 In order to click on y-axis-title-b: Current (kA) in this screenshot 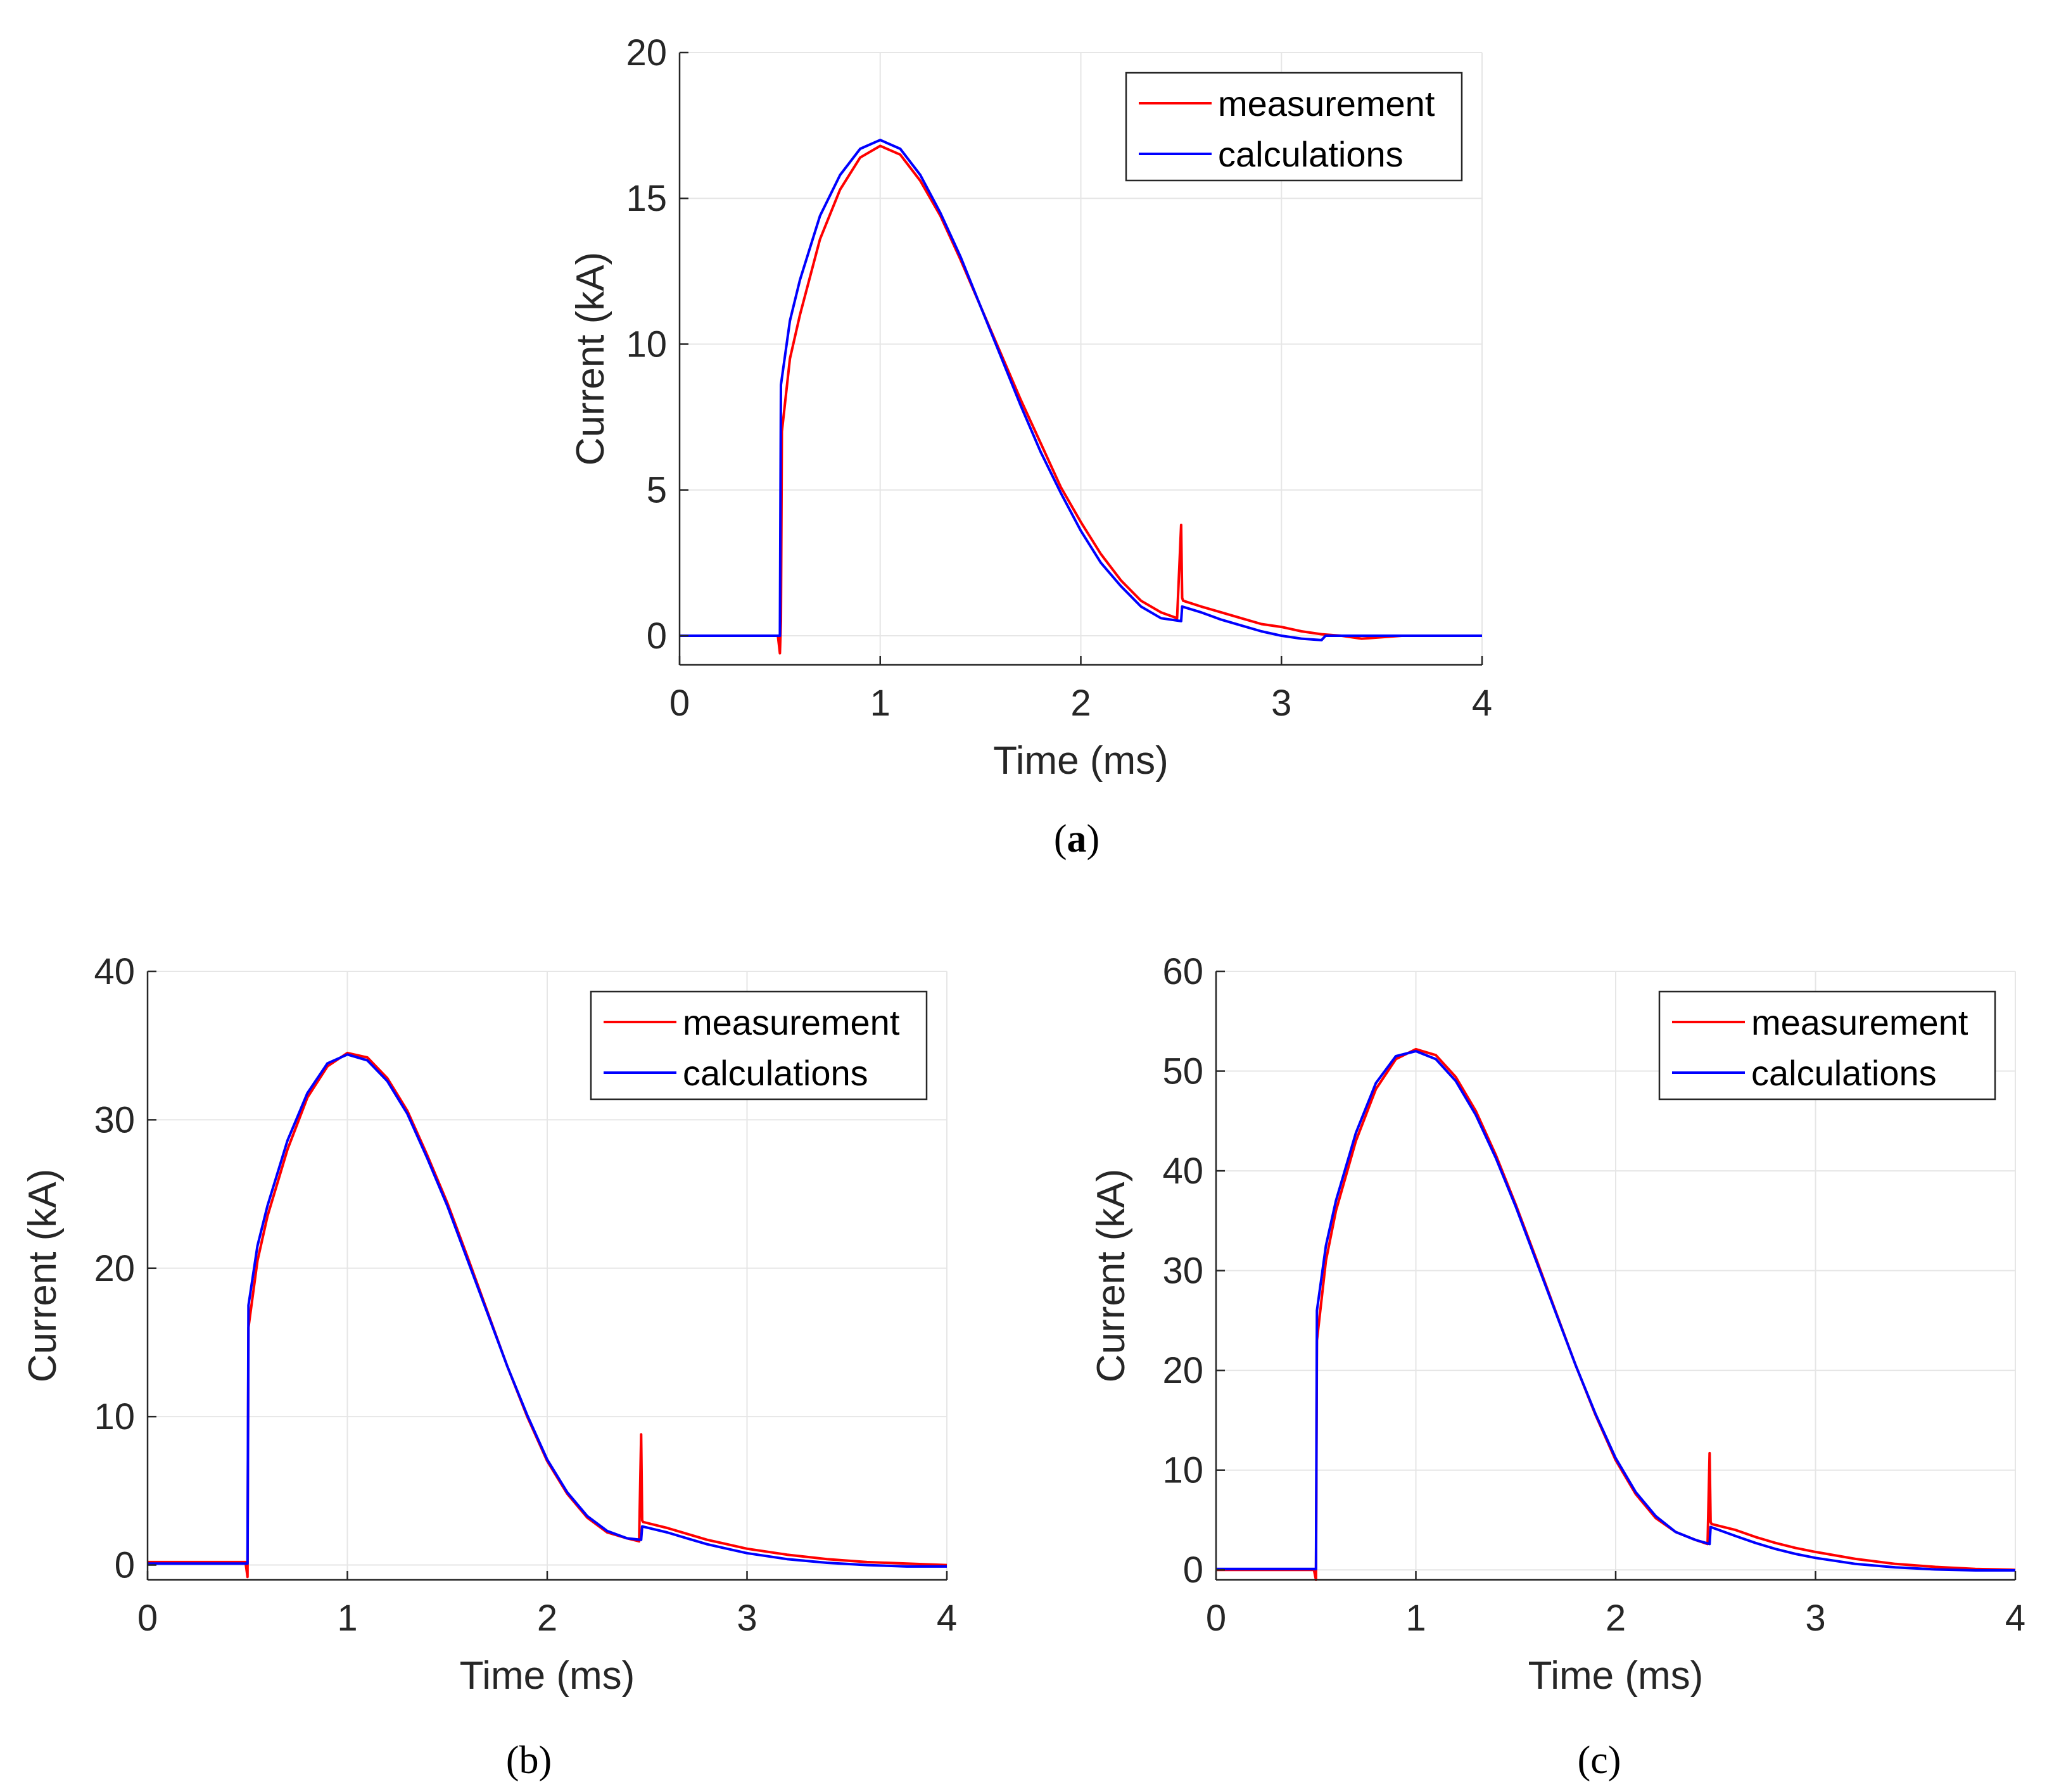, I will do `click(43, 1276)`.